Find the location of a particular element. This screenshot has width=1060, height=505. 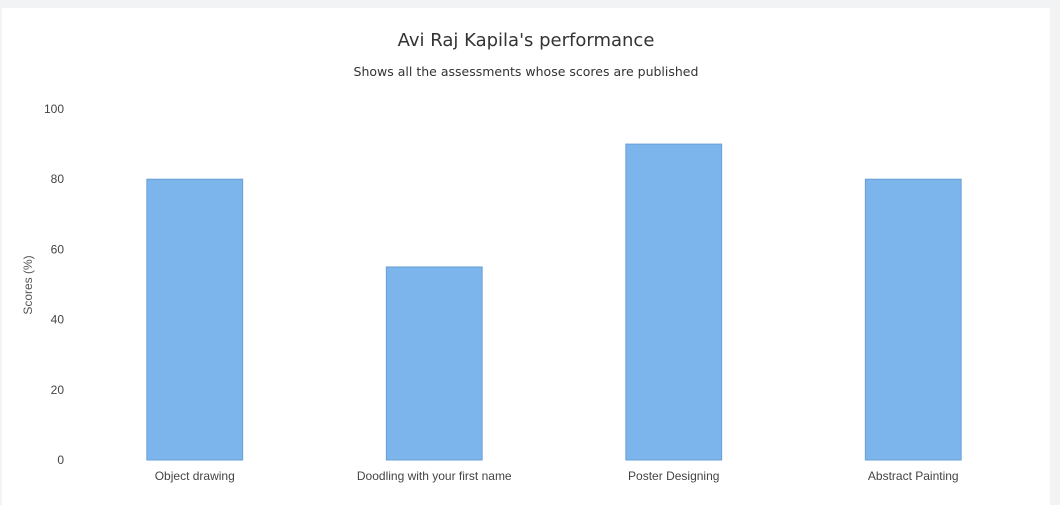

y-axis-label: Scores (%) is located at coordinates (28, 284).